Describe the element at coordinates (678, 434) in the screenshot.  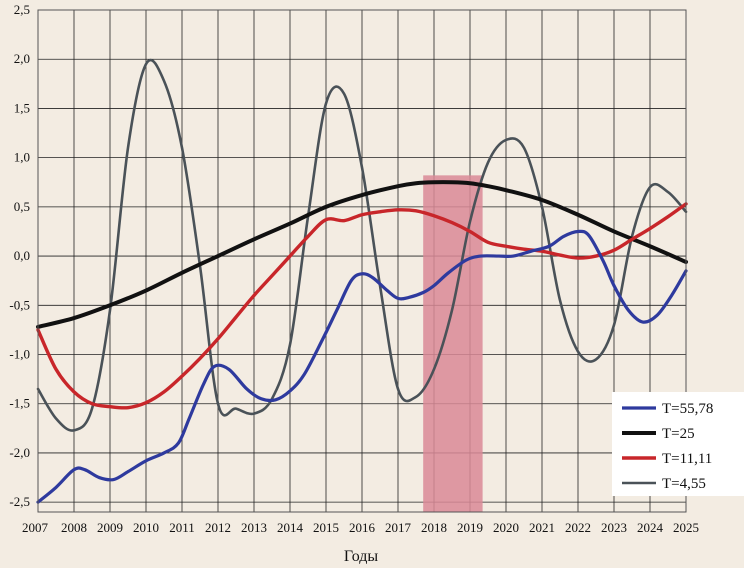
I see `legend-label-2: T=25` at that location.